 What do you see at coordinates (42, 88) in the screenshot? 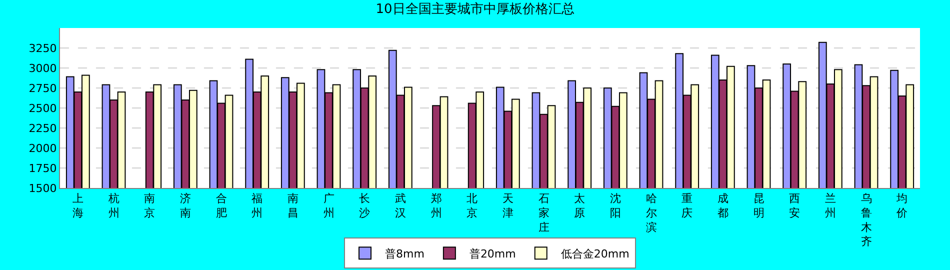
I see `y-tick-label: 2750` at bounding box center [42, 88].